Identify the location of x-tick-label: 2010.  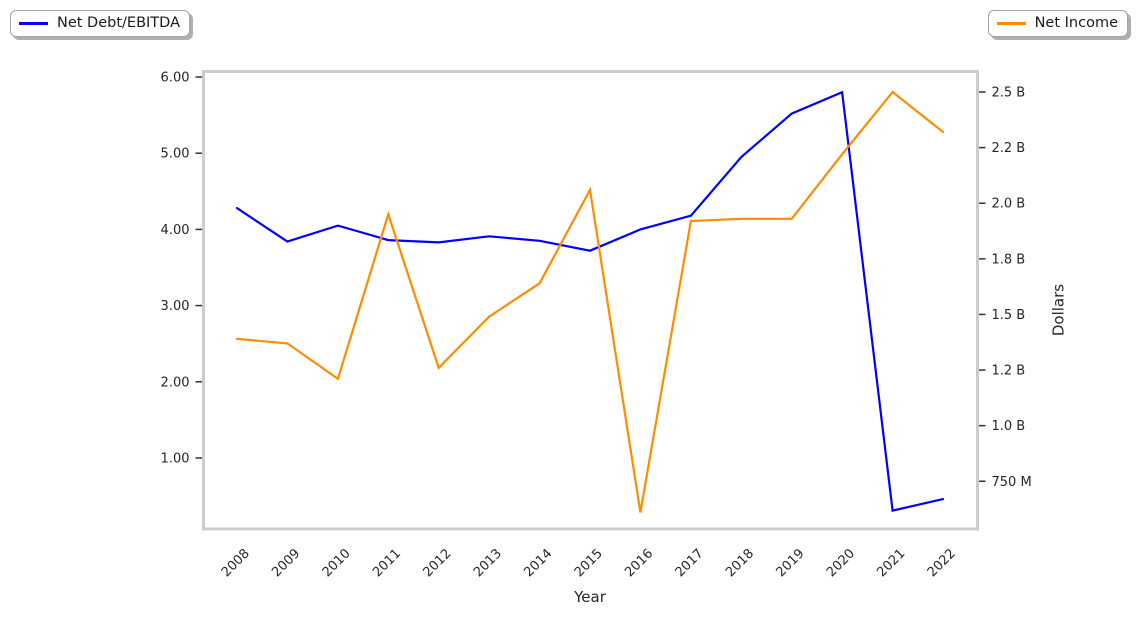
(337, 563).